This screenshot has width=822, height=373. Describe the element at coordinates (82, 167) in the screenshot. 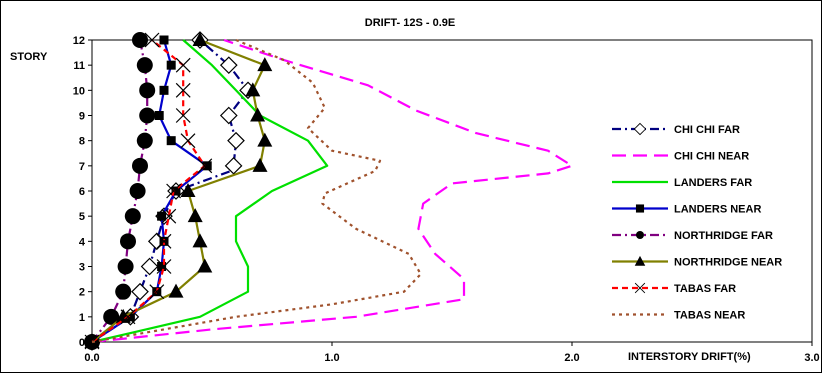

I see `y-tick-label: 7` at that location.